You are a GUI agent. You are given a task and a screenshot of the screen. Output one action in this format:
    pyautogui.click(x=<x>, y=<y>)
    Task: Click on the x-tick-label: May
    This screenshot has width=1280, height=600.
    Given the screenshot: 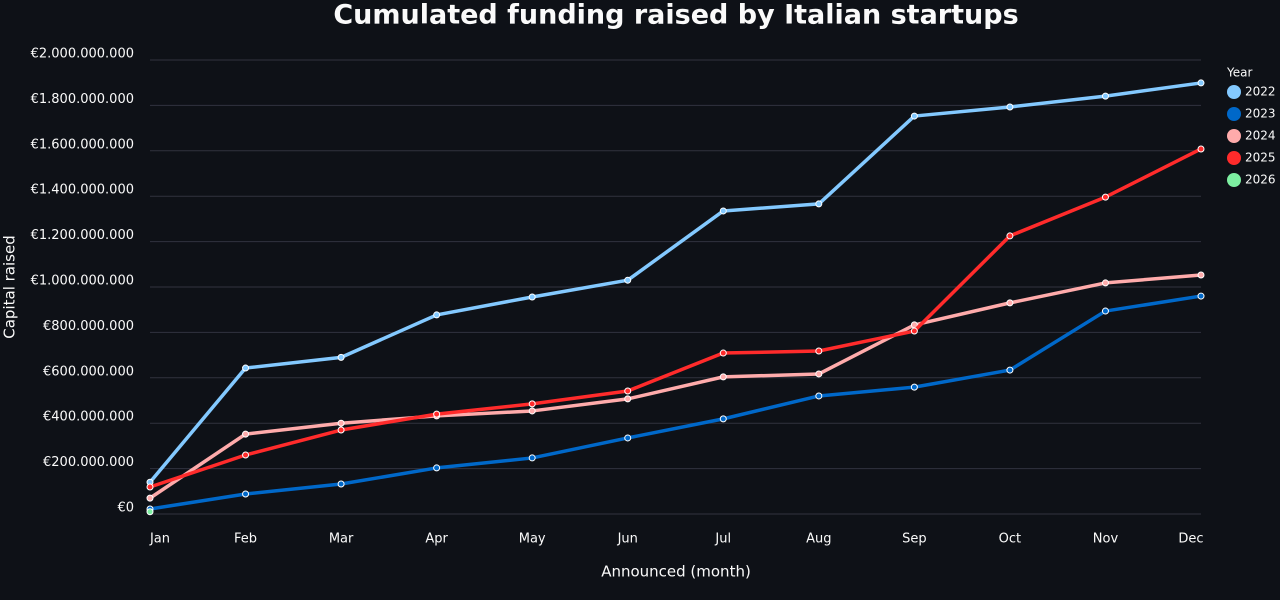 What is the action you would take?
    pyautogui.click(x=532, y=539)
    